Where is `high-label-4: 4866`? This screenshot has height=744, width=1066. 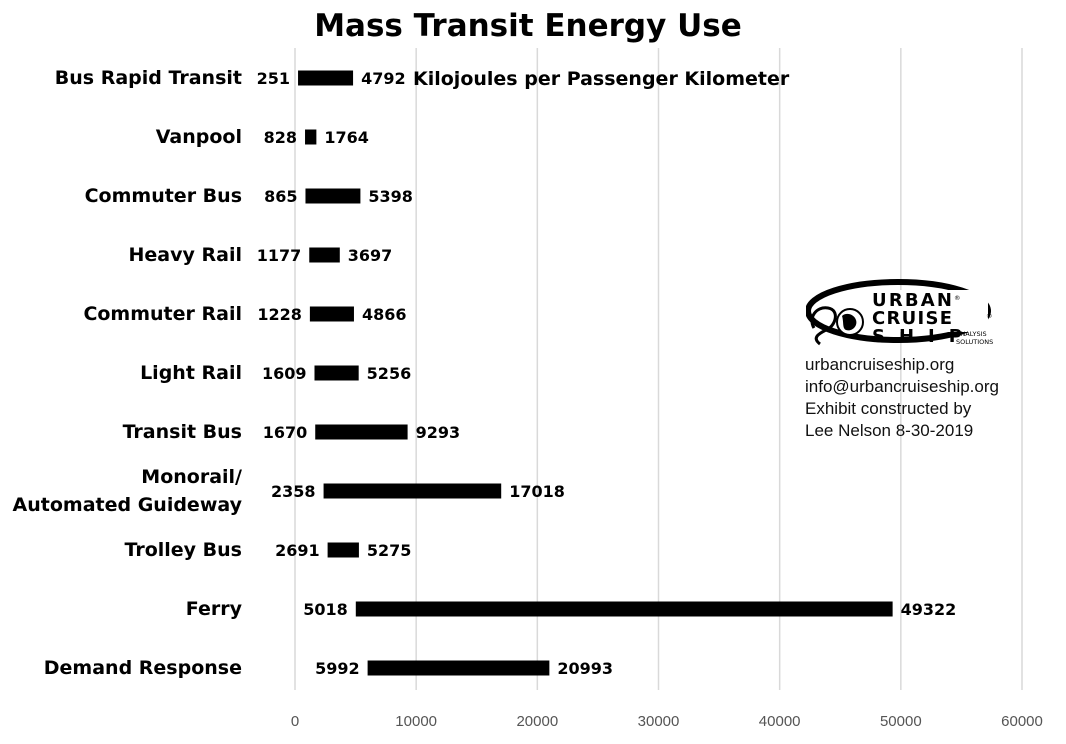 high-label-4: 4866 is located at coordinates (384, 314).